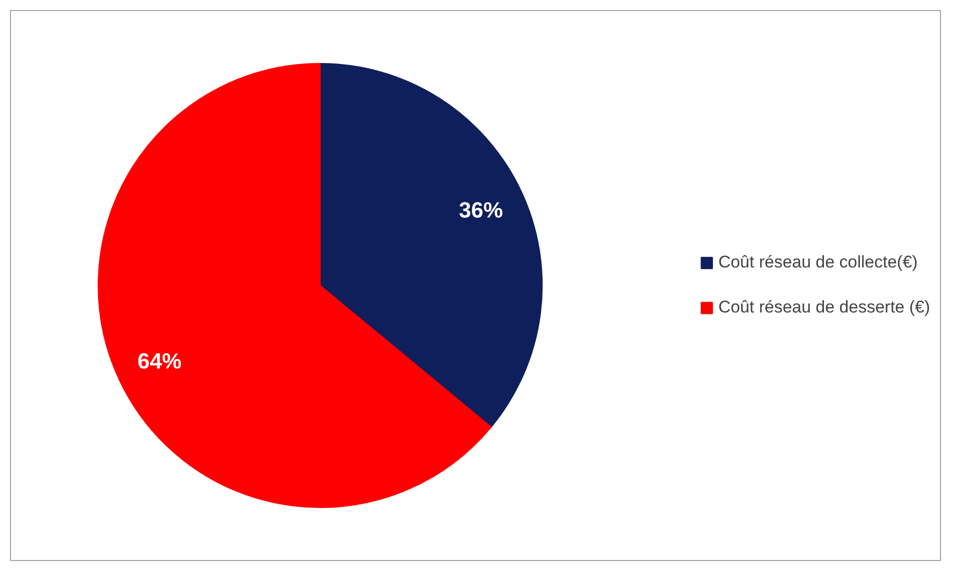 The image size is (956, 579). Describe the element at coordinates (818, 262) in the screenshot. I see `legend-label: Coût réseau de collecte(€)` at that location.